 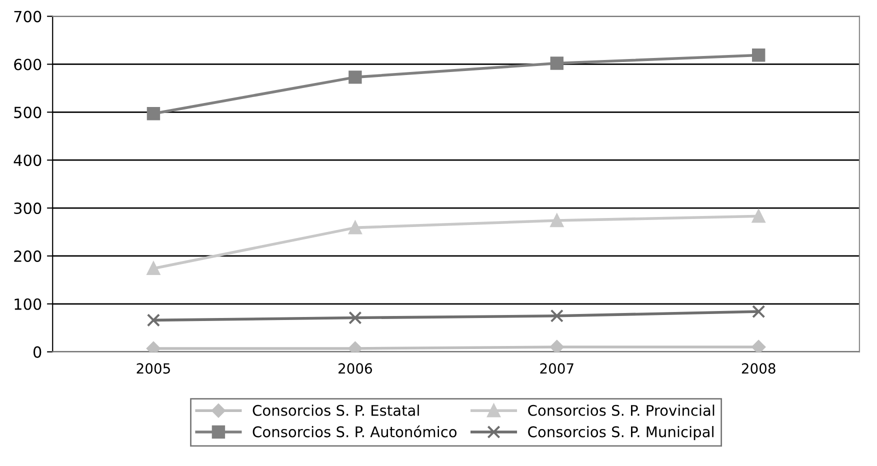 What do you see at coordinates (621, 433) in the screenshot?
I see `legend-label: Consorcios S. P. Municipal` at bounding box center [621, 433].